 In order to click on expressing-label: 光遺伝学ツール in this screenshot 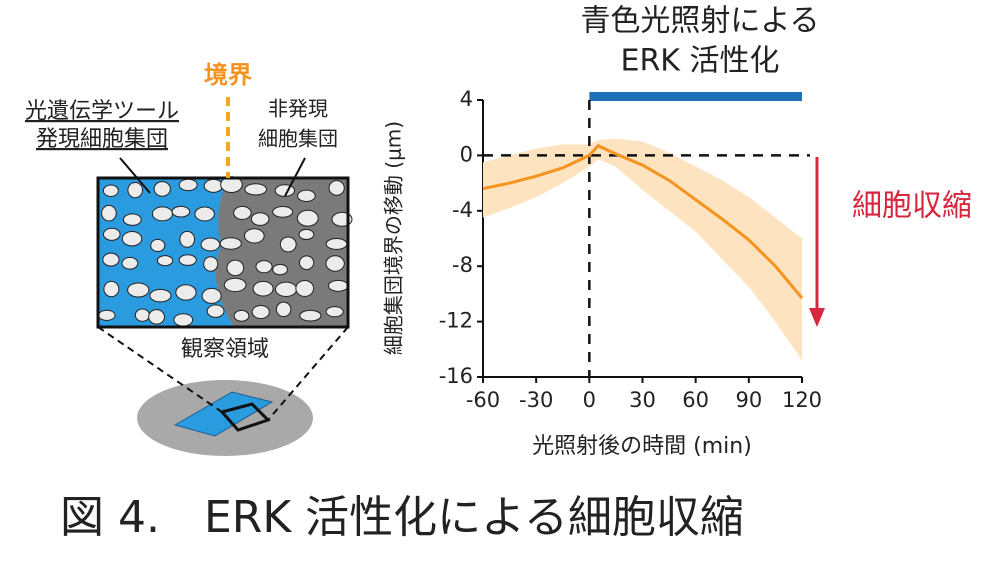, I will do `click(102, 111)`.